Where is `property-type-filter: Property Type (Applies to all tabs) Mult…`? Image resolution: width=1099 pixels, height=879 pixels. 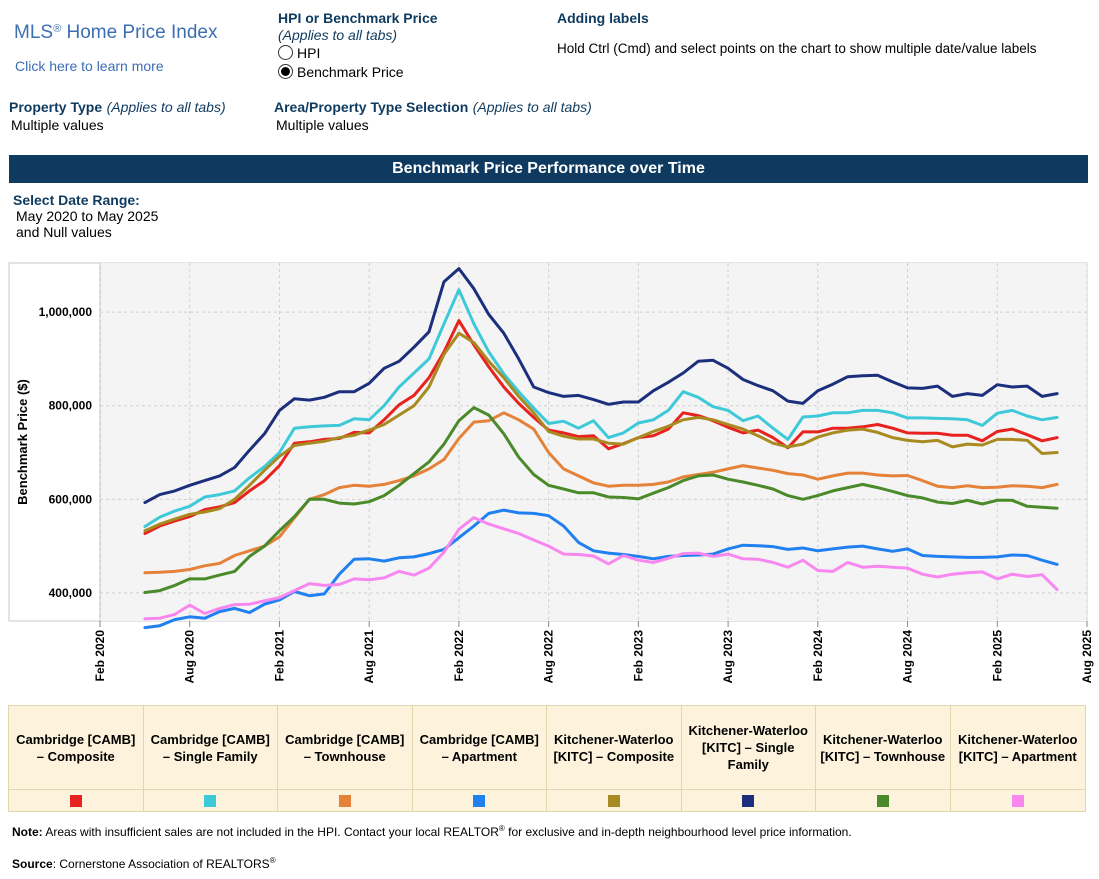 property-type-filter: Property Type (Applies to all tabs) Mult… is located at coordinates (117, 116).